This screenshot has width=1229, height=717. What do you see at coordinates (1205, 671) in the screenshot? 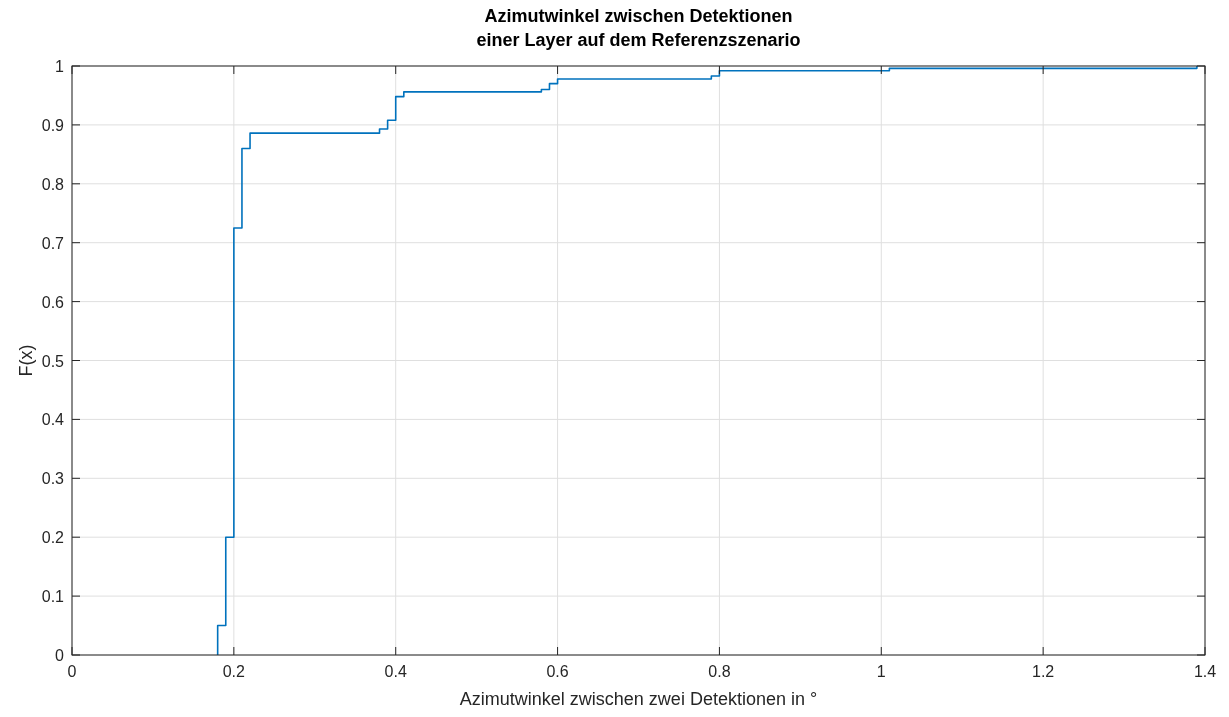
I see `x-tick-label: 1.4` at bounding box center [1205, 671].